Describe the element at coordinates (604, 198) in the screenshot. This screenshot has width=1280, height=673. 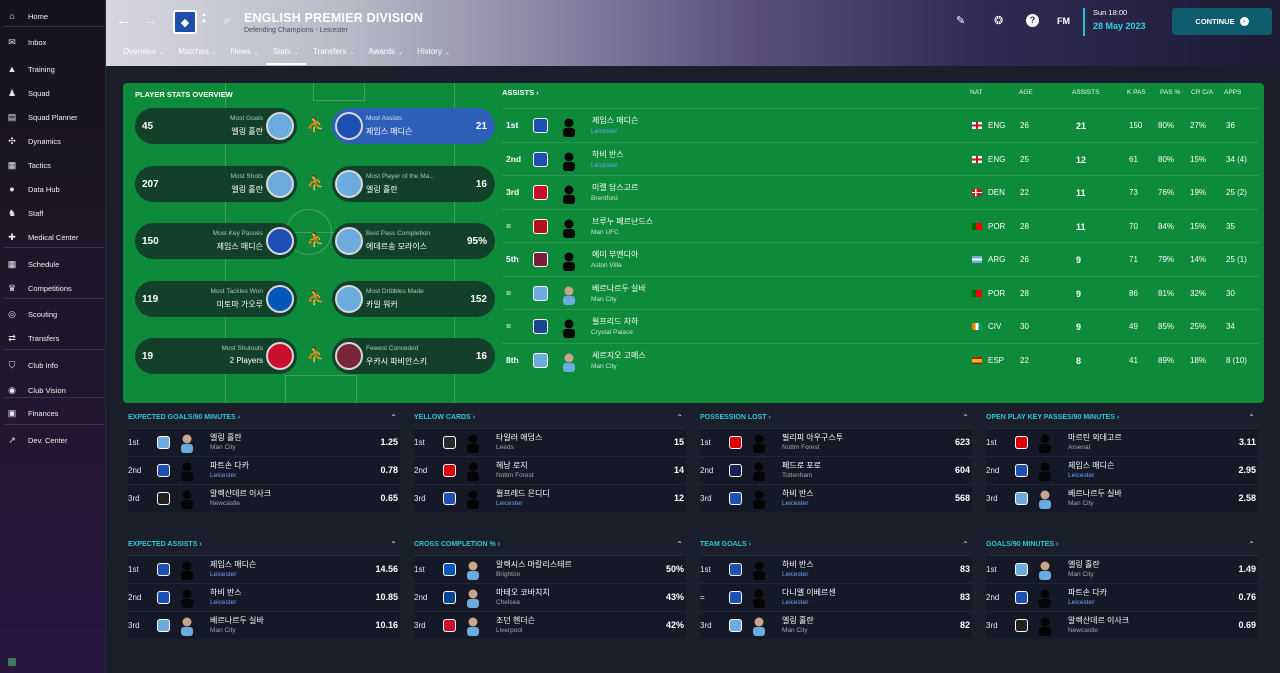
I see `club-name: Brentford` at that location.